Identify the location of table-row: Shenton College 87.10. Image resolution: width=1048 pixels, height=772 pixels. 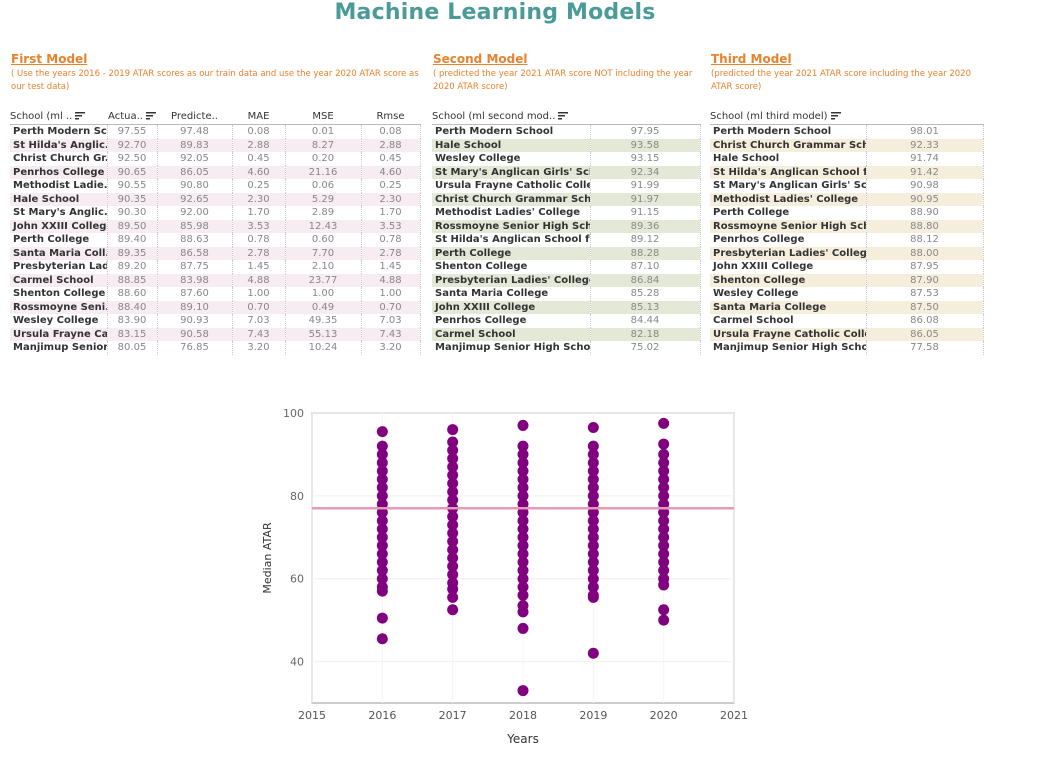
(566, 267).